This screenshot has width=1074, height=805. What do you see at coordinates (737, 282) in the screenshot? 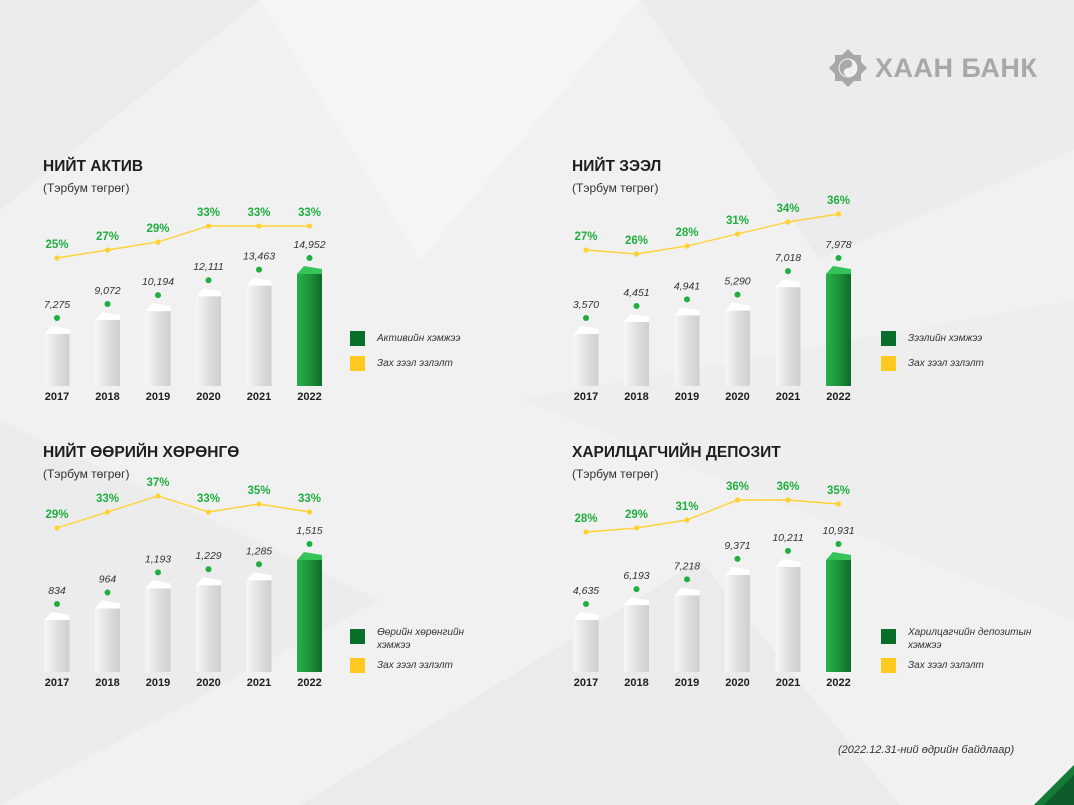
I see `value-label: 5,290` at bounding box center [737, 282].